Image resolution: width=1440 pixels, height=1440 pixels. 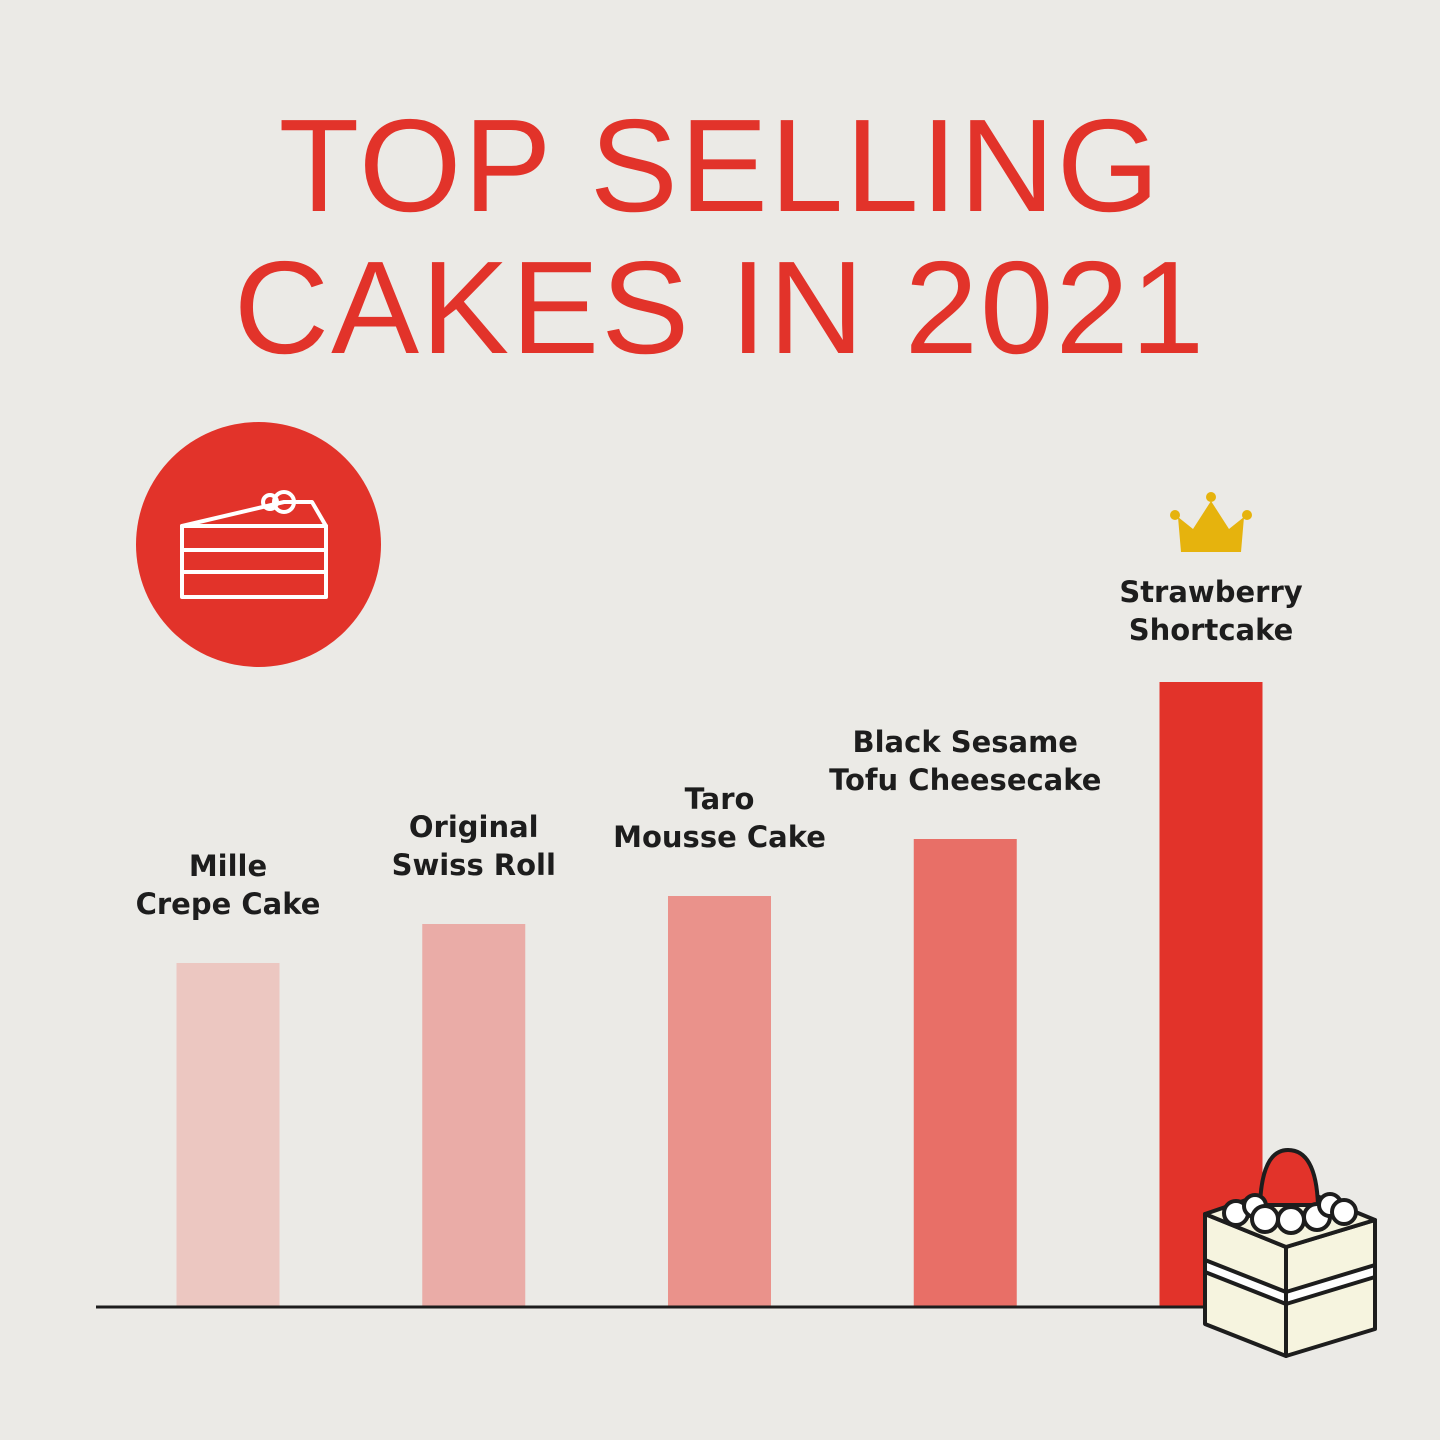 What do you see at coordinates (474, 827) in the screenshot?
I see `bar-label-1-line-0: Original` at bounding box center [474, 827].